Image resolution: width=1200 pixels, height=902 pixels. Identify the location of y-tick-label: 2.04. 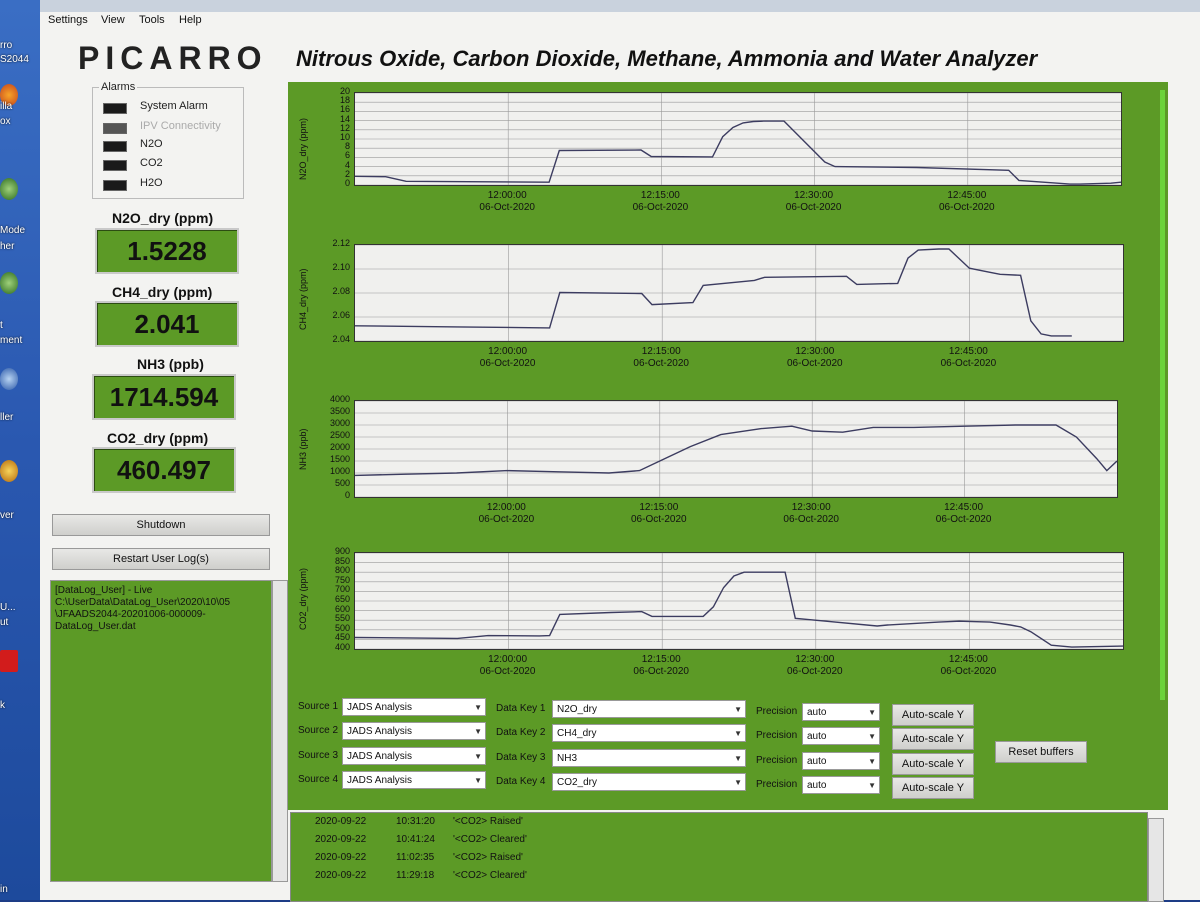
(341, 339).